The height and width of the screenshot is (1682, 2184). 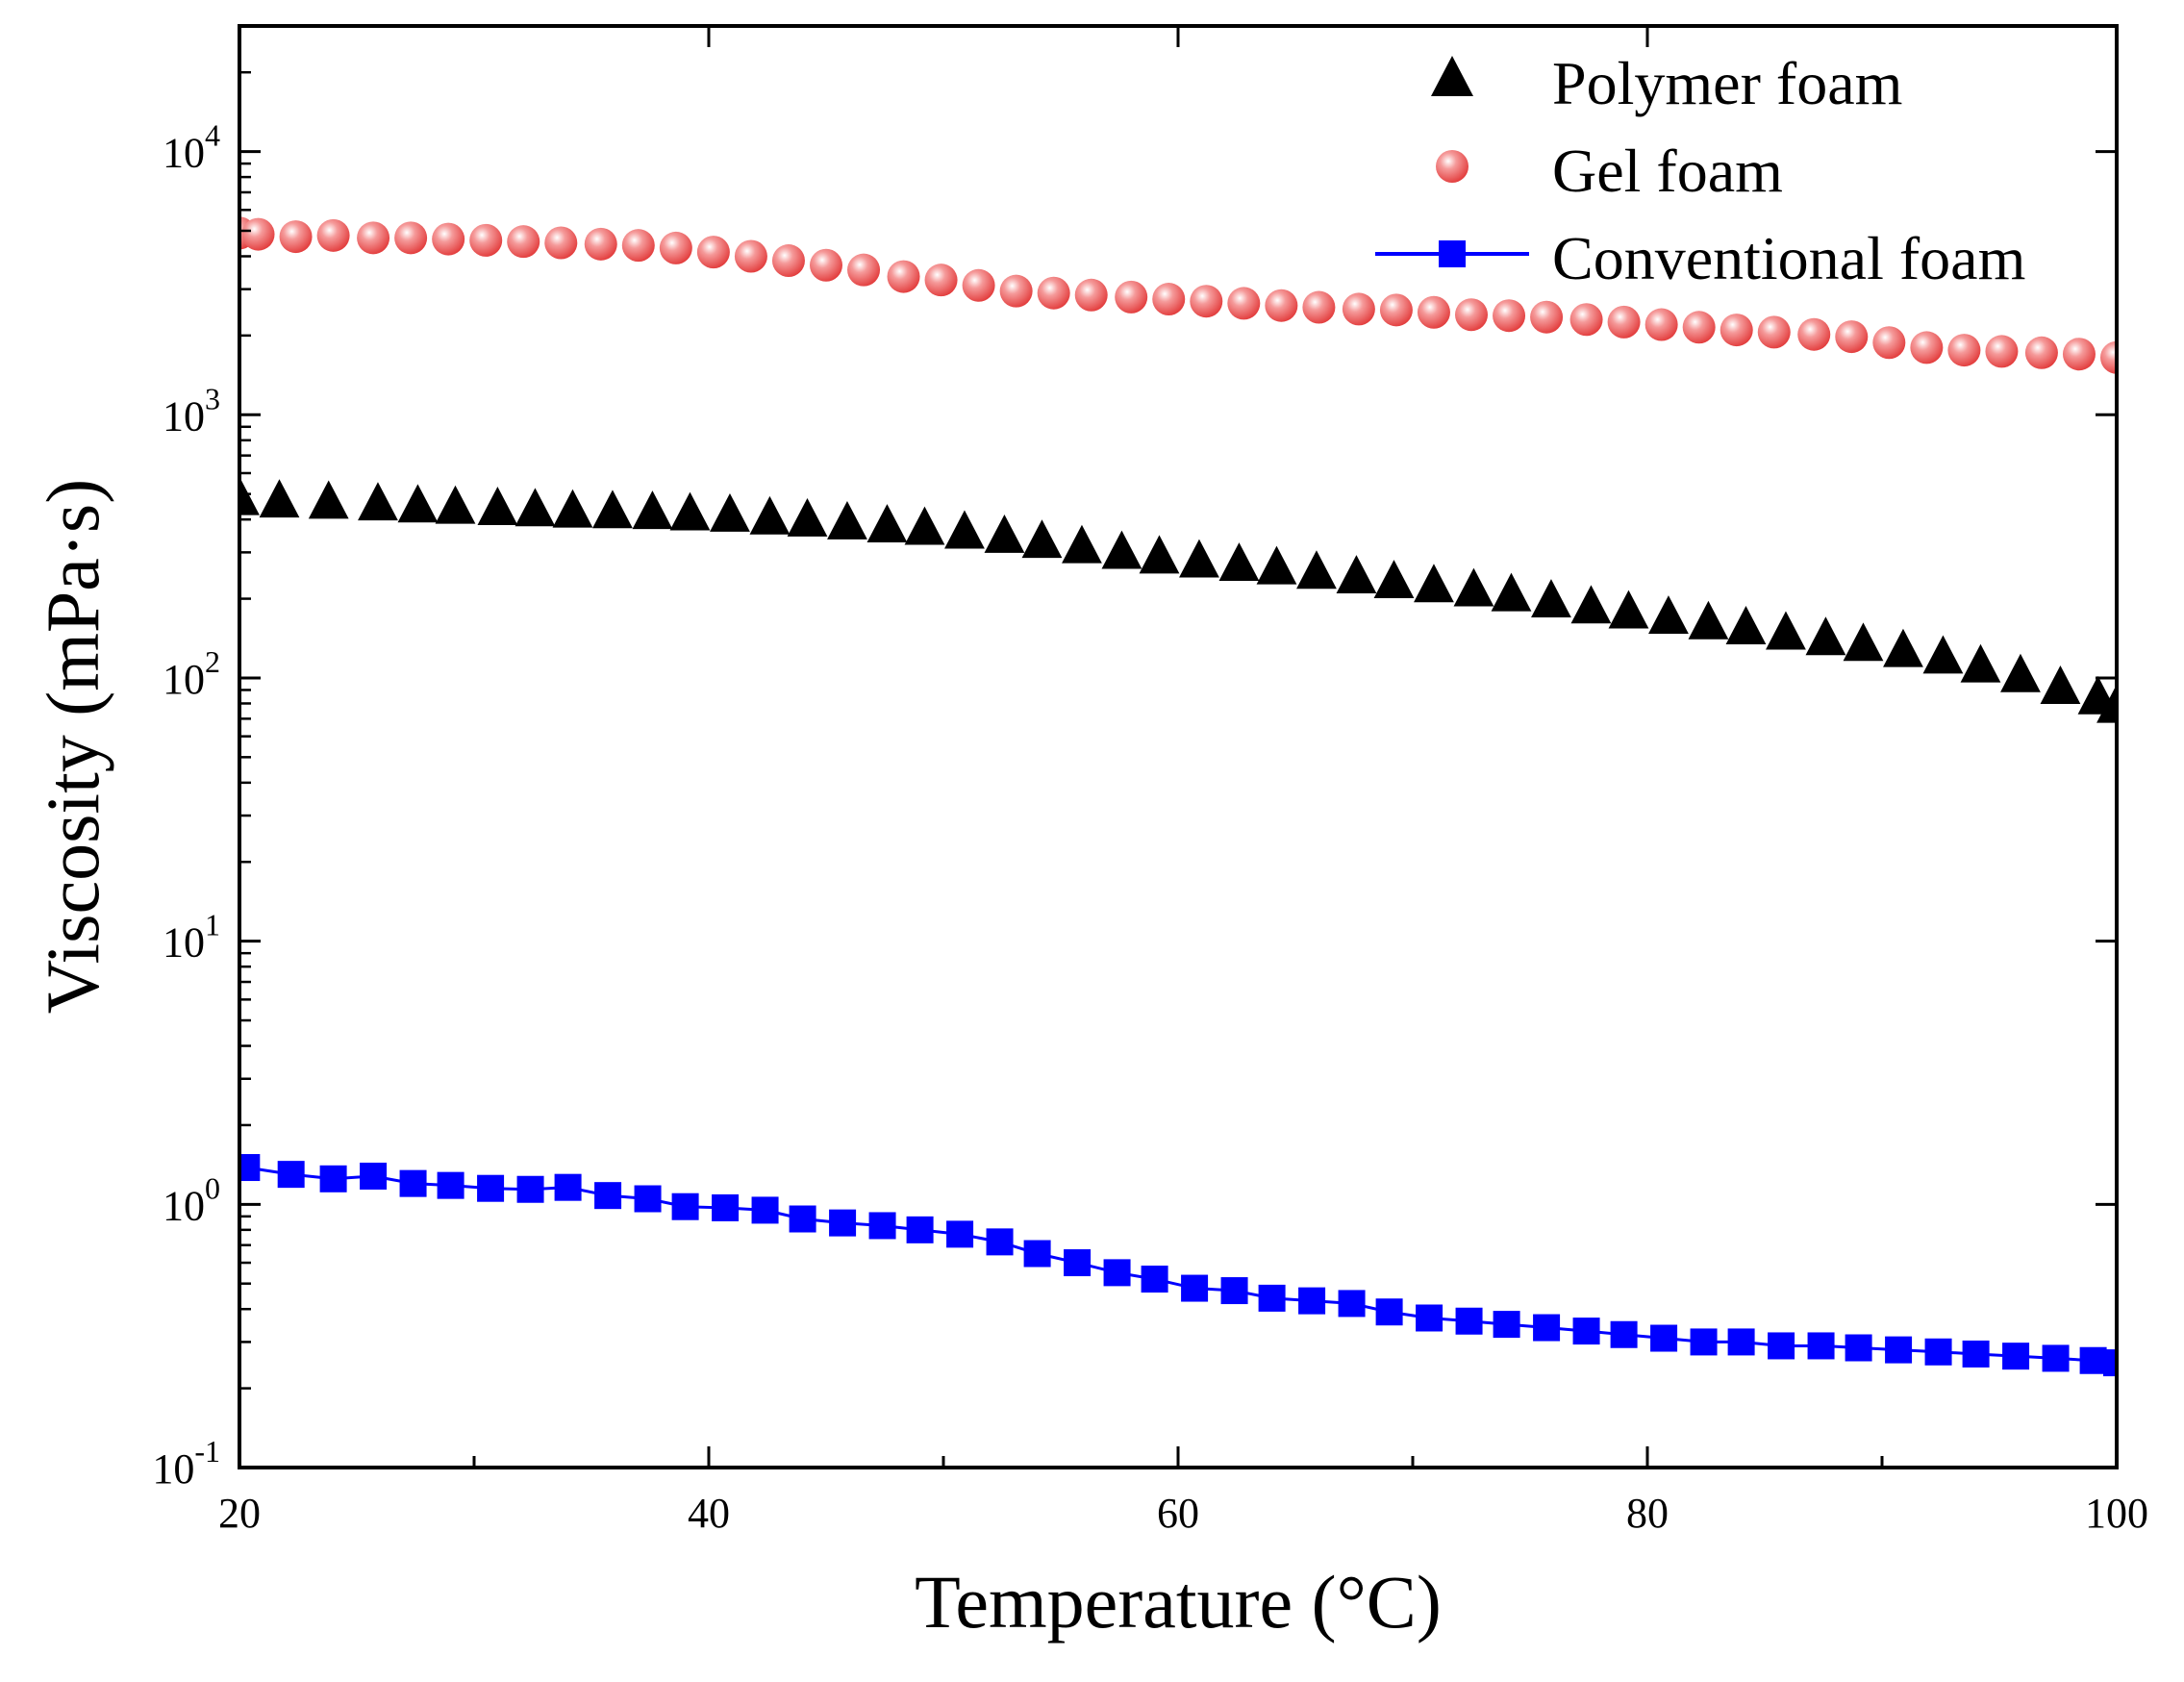 I want to click on legend-marker, so click(x=1452, y=76).